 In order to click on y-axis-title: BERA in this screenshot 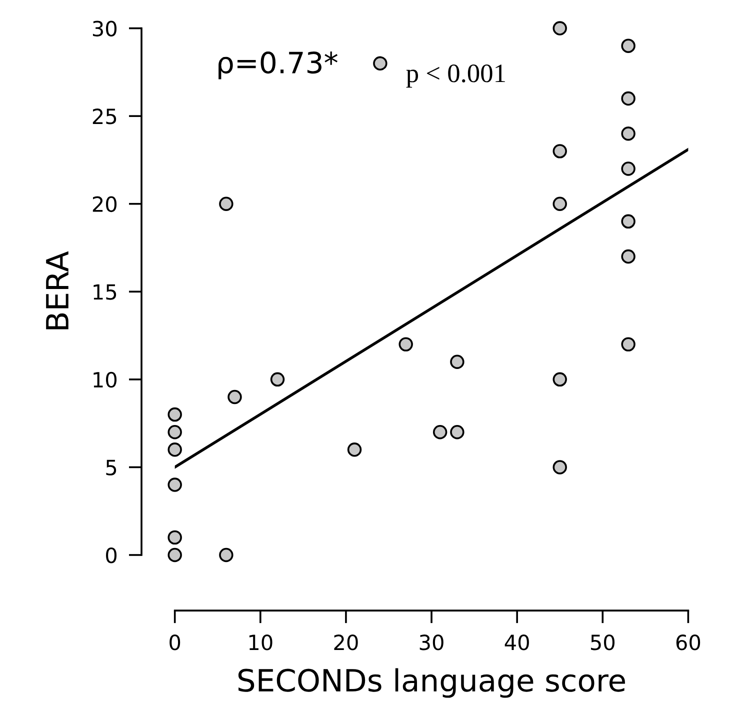, I will do `click(57, 290)`.